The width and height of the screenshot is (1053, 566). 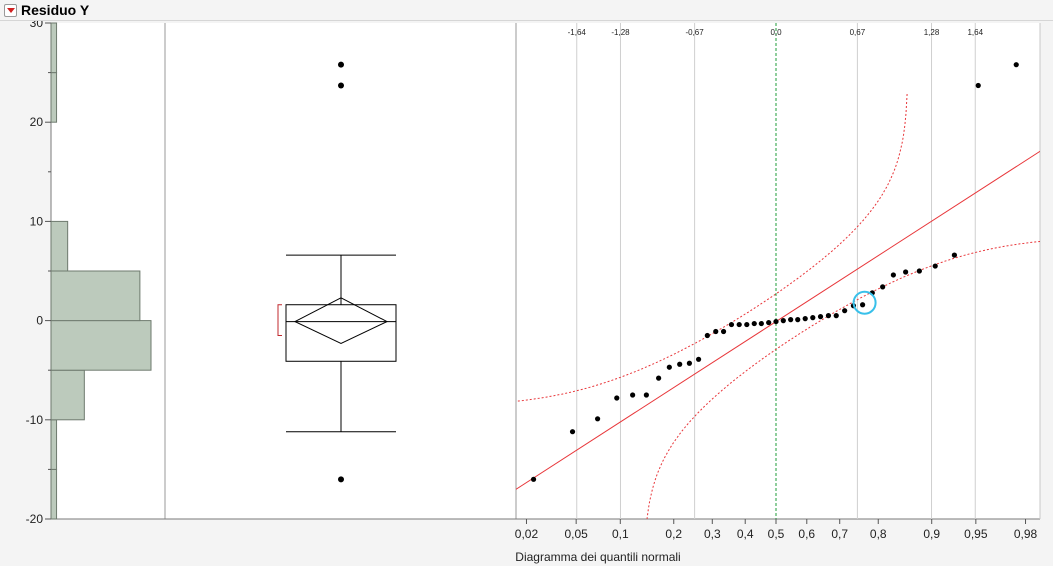 I want to click on selected-point-highlight, so click(x=864, y=302).